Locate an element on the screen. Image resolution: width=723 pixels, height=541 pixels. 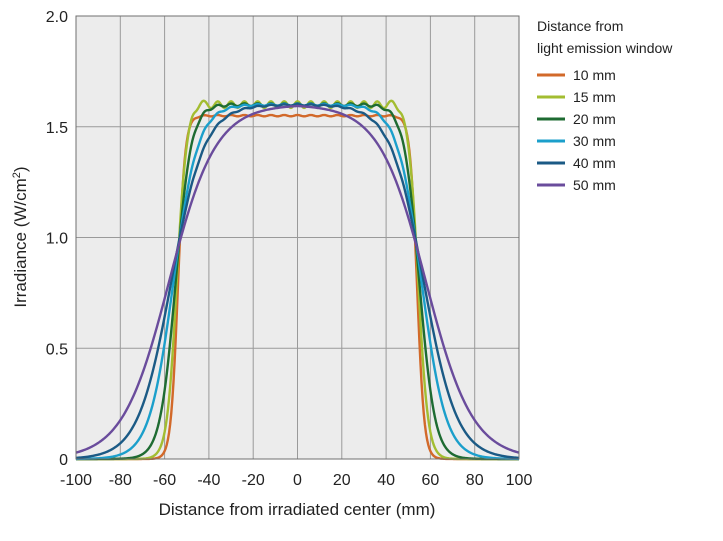
y-tick-labels: 0 0.5 1.0 1.5 2.0 is located at coordinates (57, 239).